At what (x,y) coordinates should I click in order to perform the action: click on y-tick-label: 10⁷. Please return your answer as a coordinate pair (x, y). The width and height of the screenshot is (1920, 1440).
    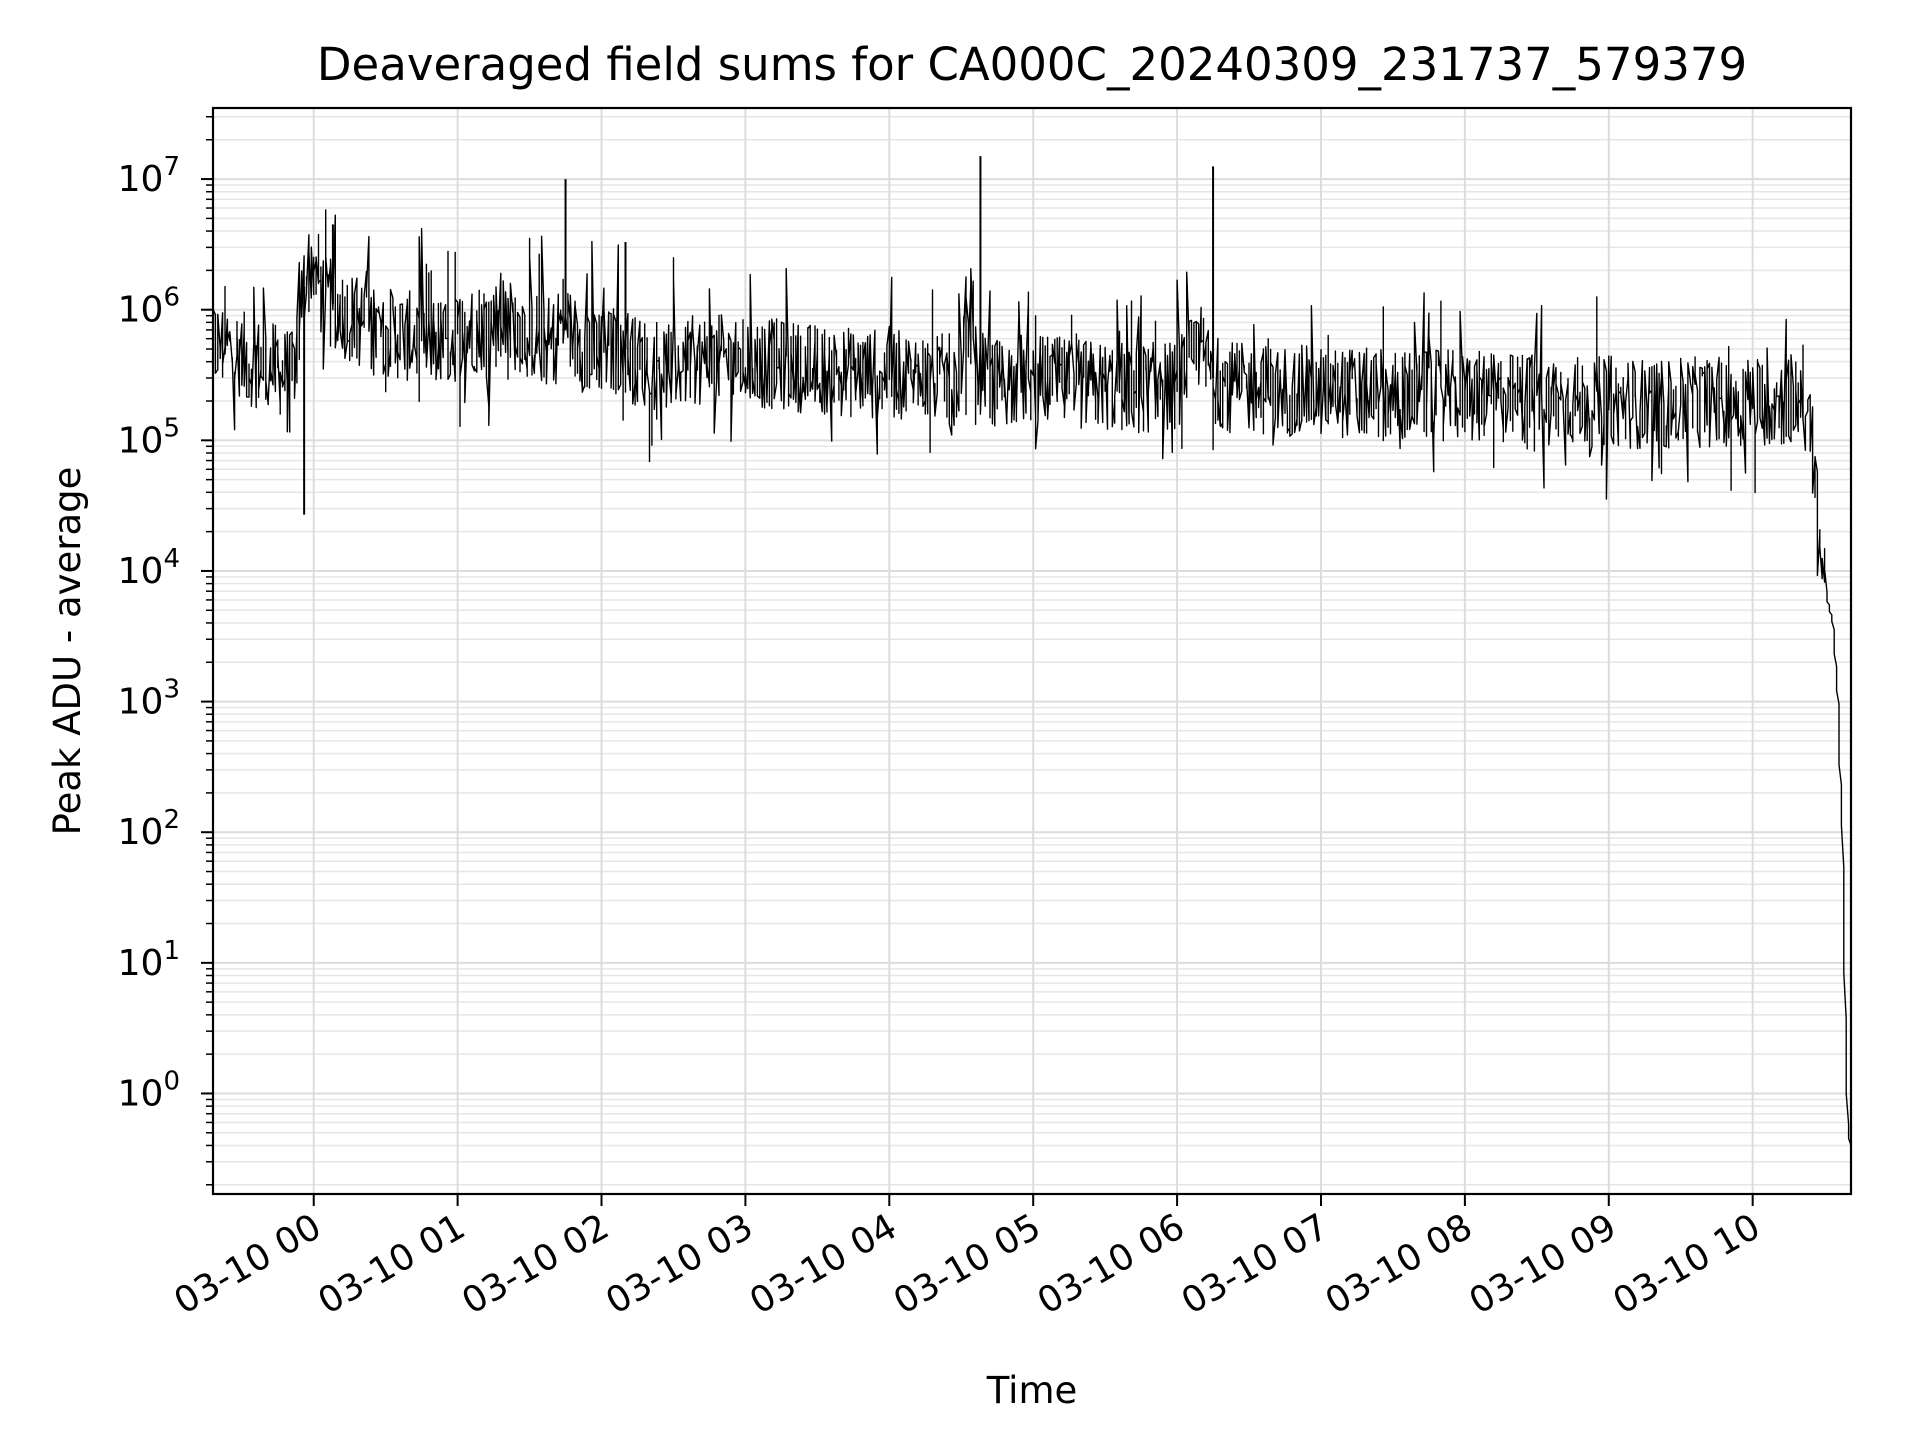
    Looking at the image, I should click on (149, 176).